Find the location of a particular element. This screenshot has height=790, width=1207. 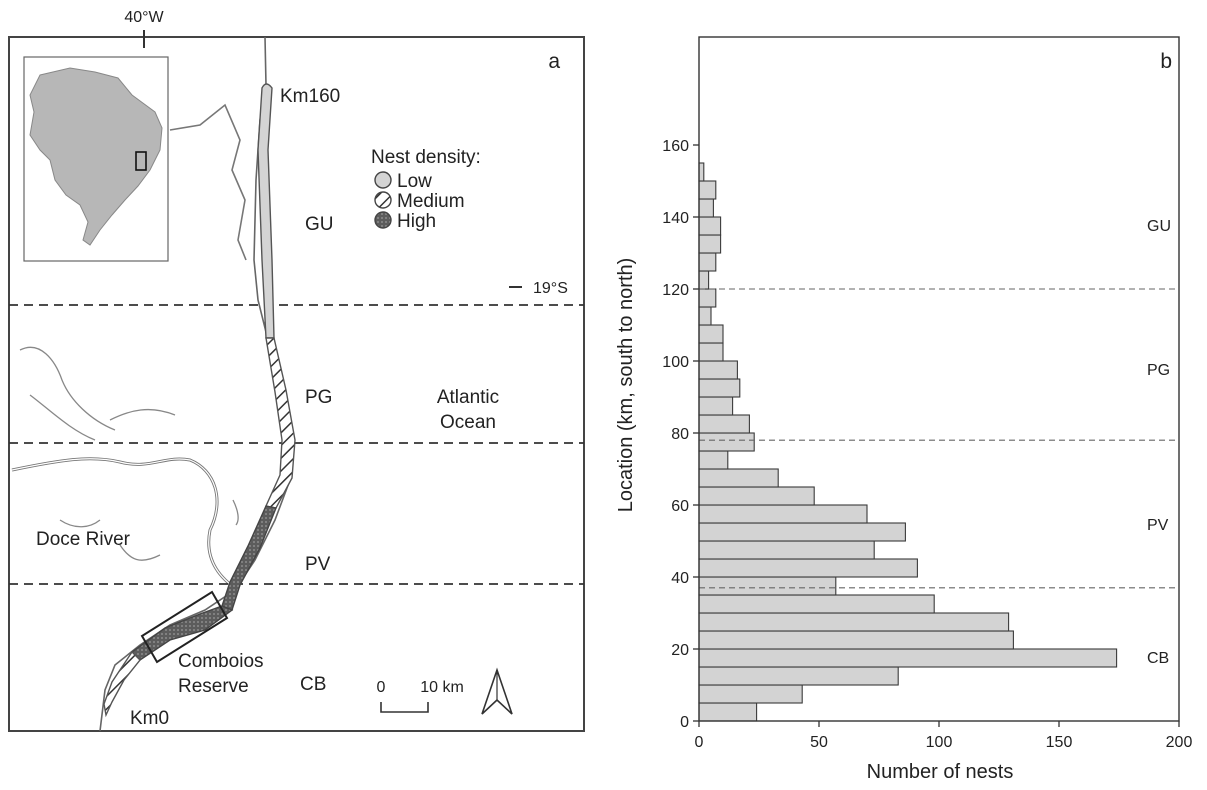

histogram-bar-140km is located at coordinates (706, 208).